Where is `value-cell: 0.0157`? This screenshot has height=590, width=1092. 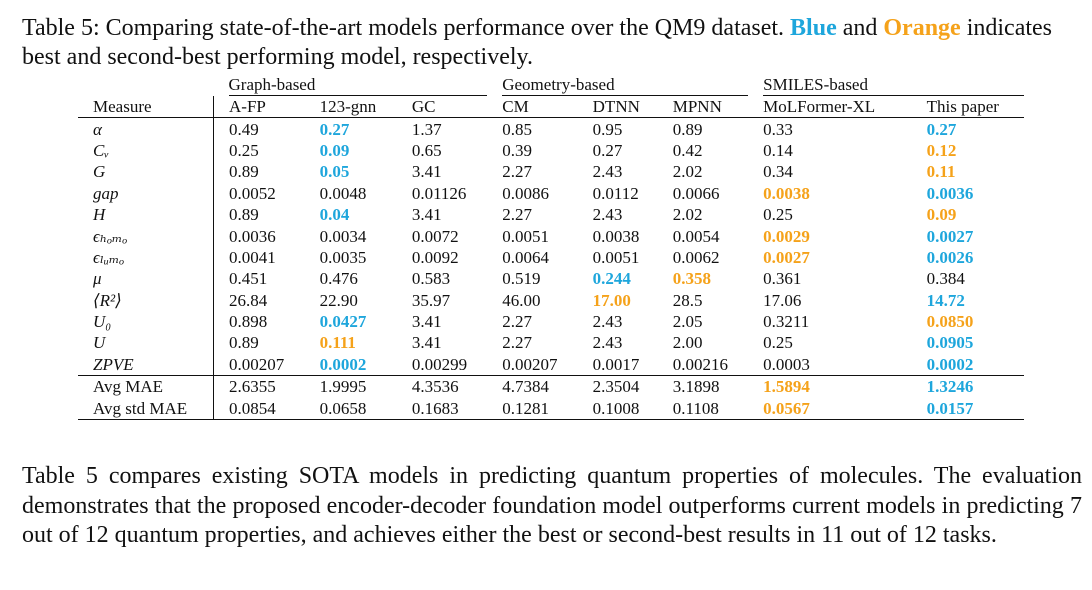 value-cell: 0.0157 is located at coordinates (967, 408).